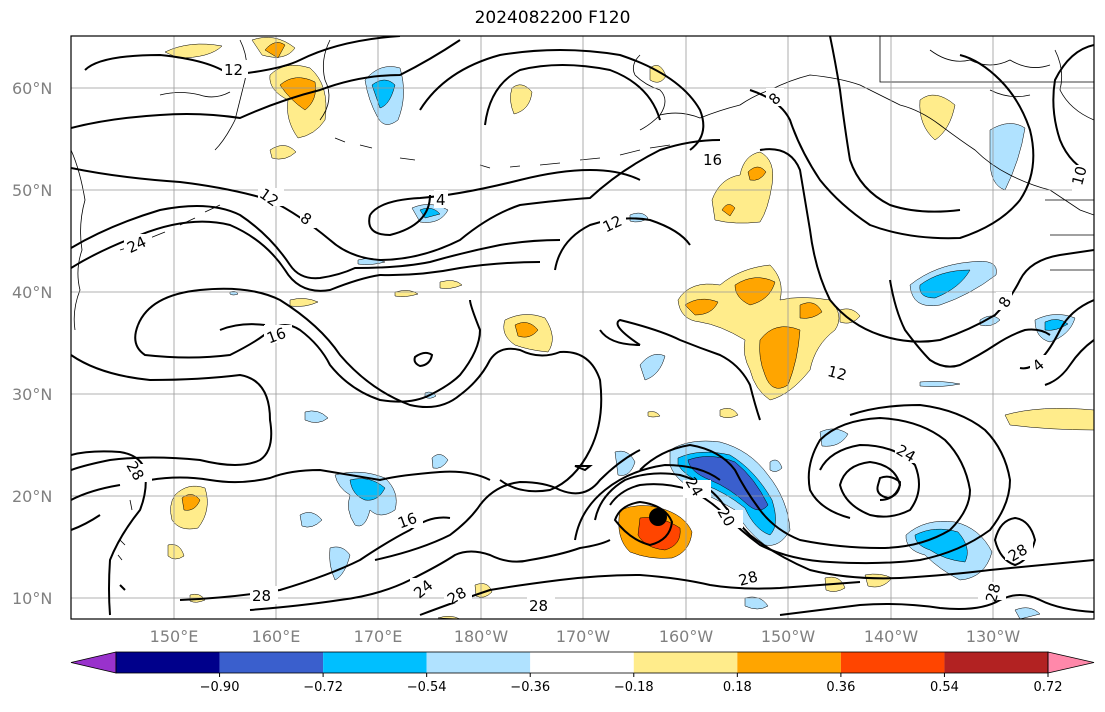 This screenshot has height=712, width=1105. Describe the element at coordinates (1079, 175) in the screenshot. I see `contour-label: 10` at that location.